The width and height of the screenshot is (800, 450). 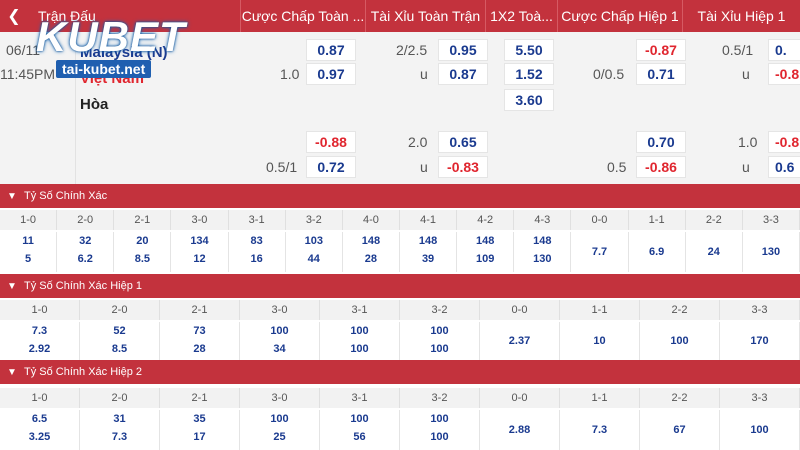 I want to click on score-odds-cell: 24, so click(x=714, y=252).